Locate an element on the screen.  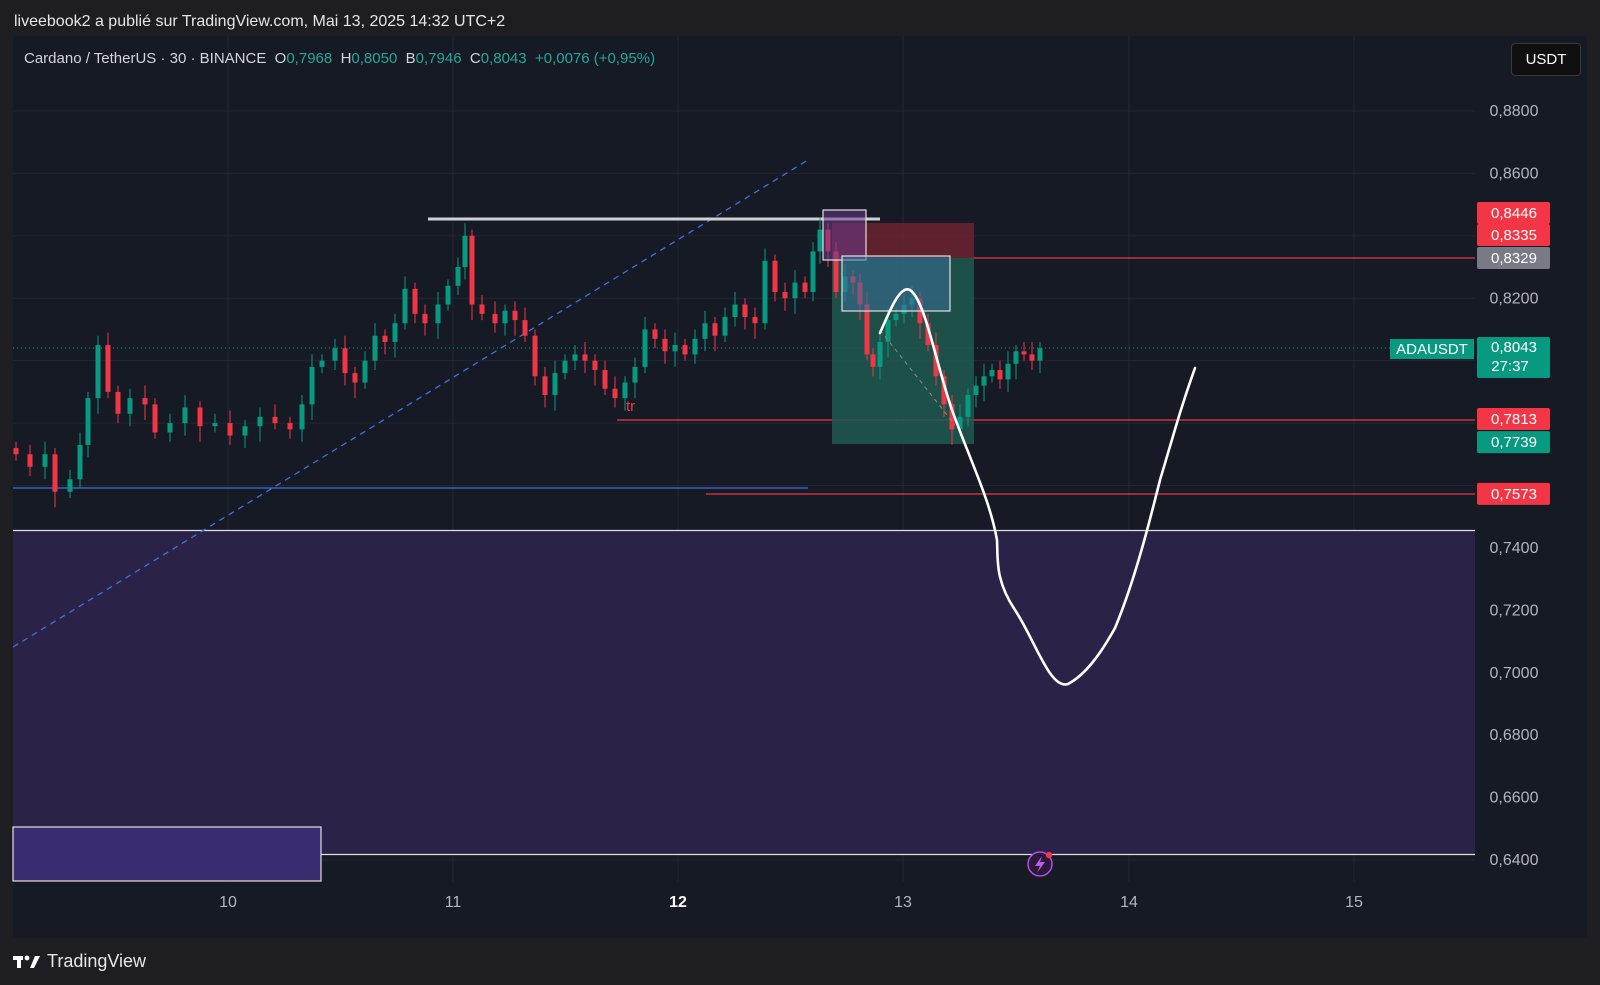
price-label-text: 0,8329 is located at coordinates (1514, 258).